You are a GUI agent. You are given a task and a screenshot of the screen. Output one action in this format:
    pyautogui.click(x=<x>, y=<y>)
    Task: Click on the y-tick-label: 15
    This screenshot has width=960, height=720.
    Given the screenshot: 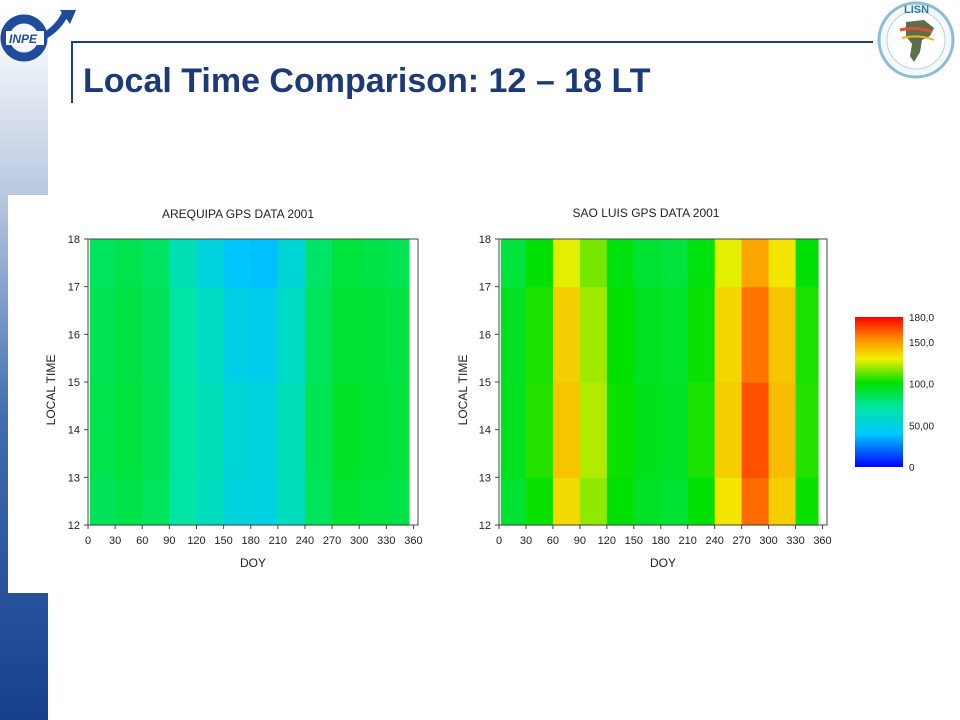 What is the action you would take?
    pyautogui.click(x=74, y=383)
    